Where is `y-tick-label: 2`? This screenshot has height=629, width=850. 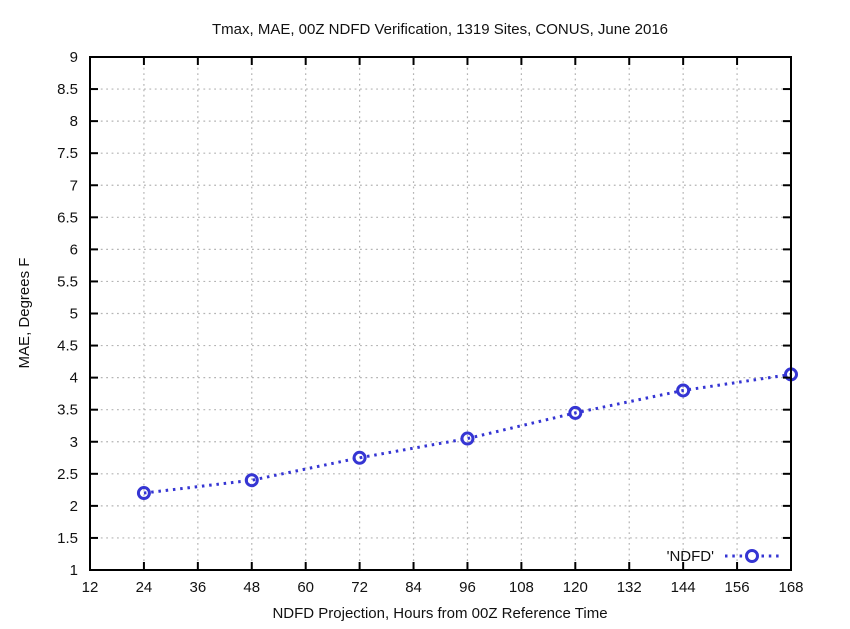
y-tick-label: 2 is located at coordinates (74, 506).